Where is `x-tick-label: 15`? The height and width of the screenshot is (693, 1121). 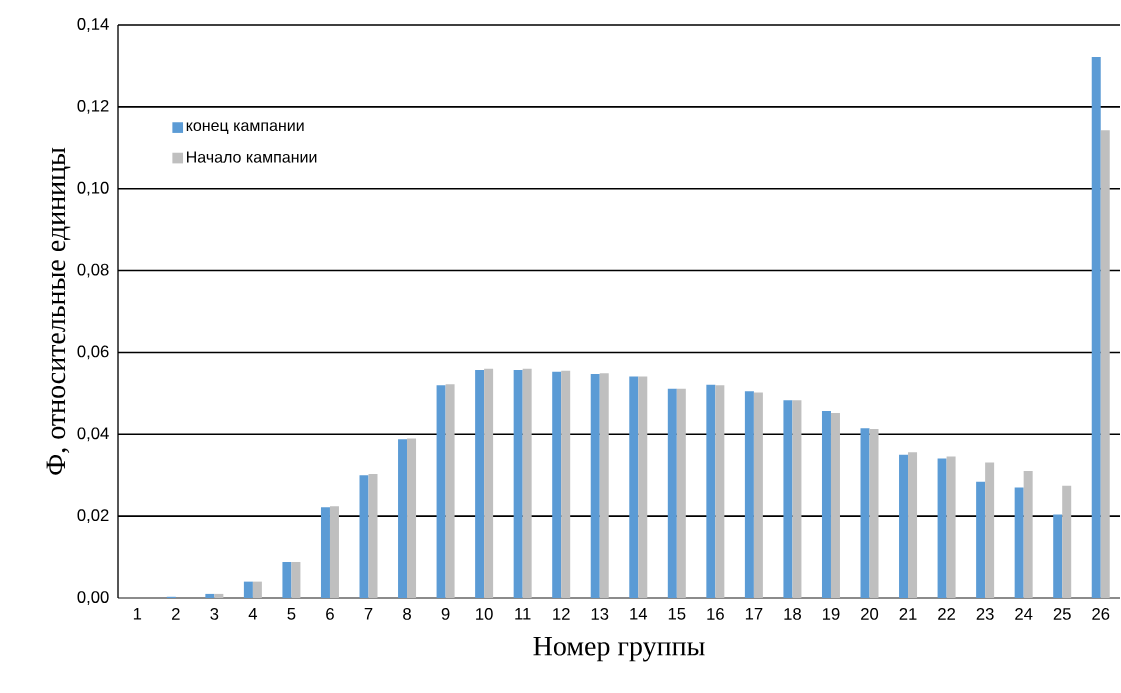 x-tick-label: 15 is located at coordinates (677, 614).